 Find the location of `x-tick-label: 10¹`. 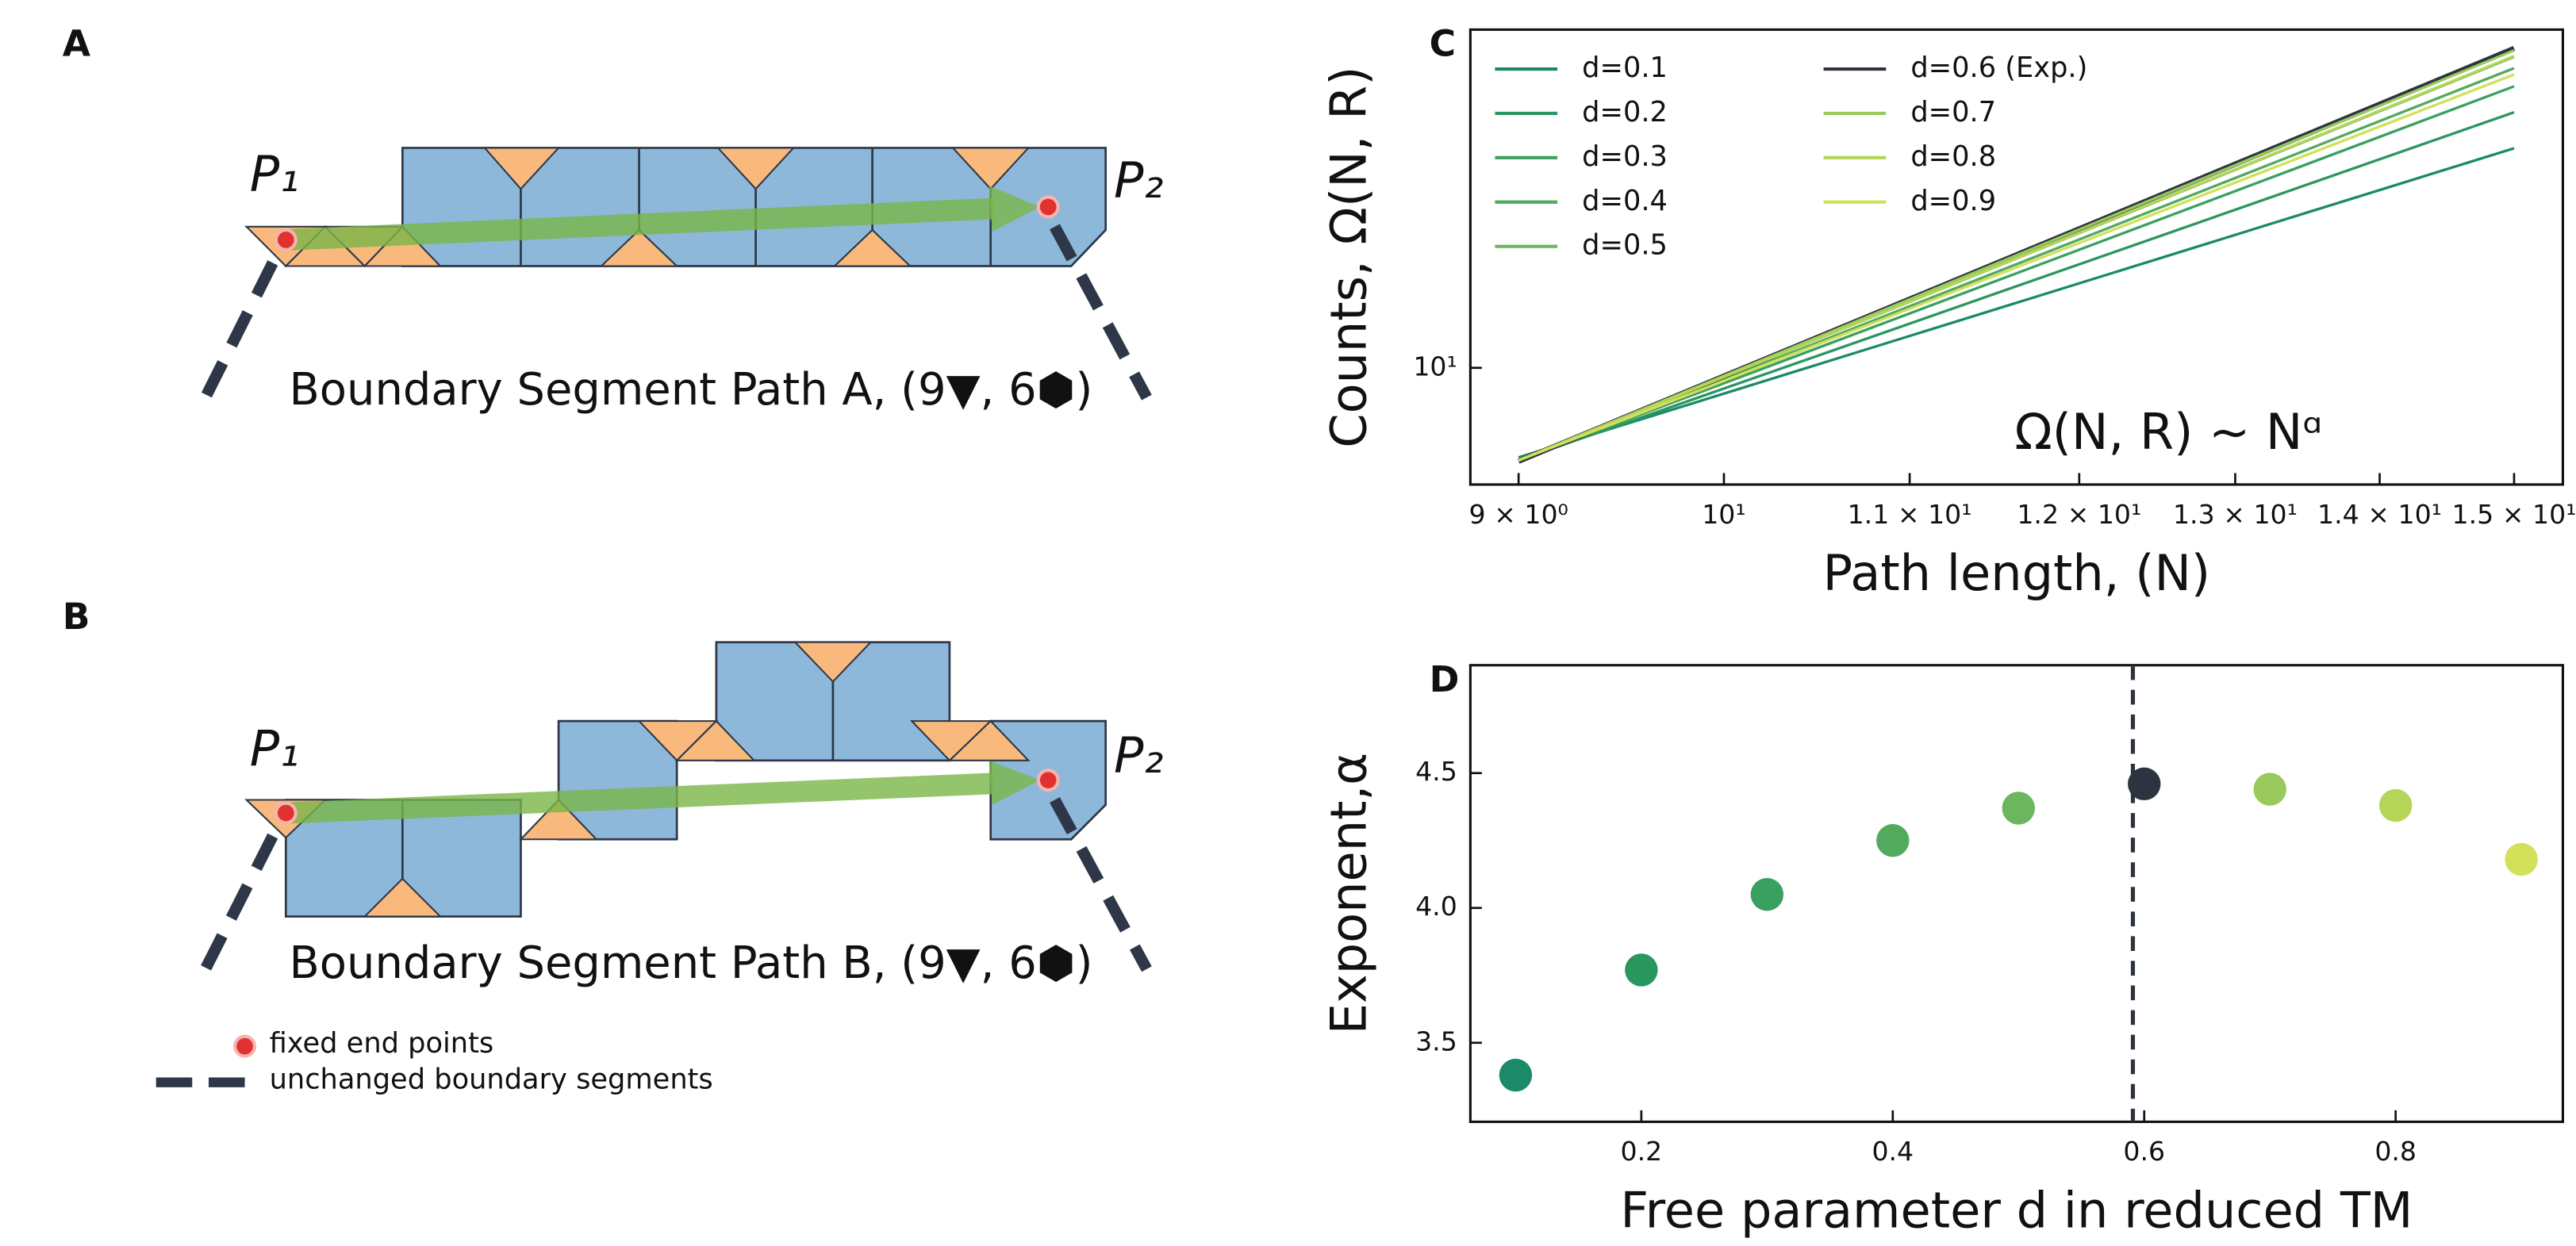

x-tick-label: 10¹ is located at coordinates (1723, 514).